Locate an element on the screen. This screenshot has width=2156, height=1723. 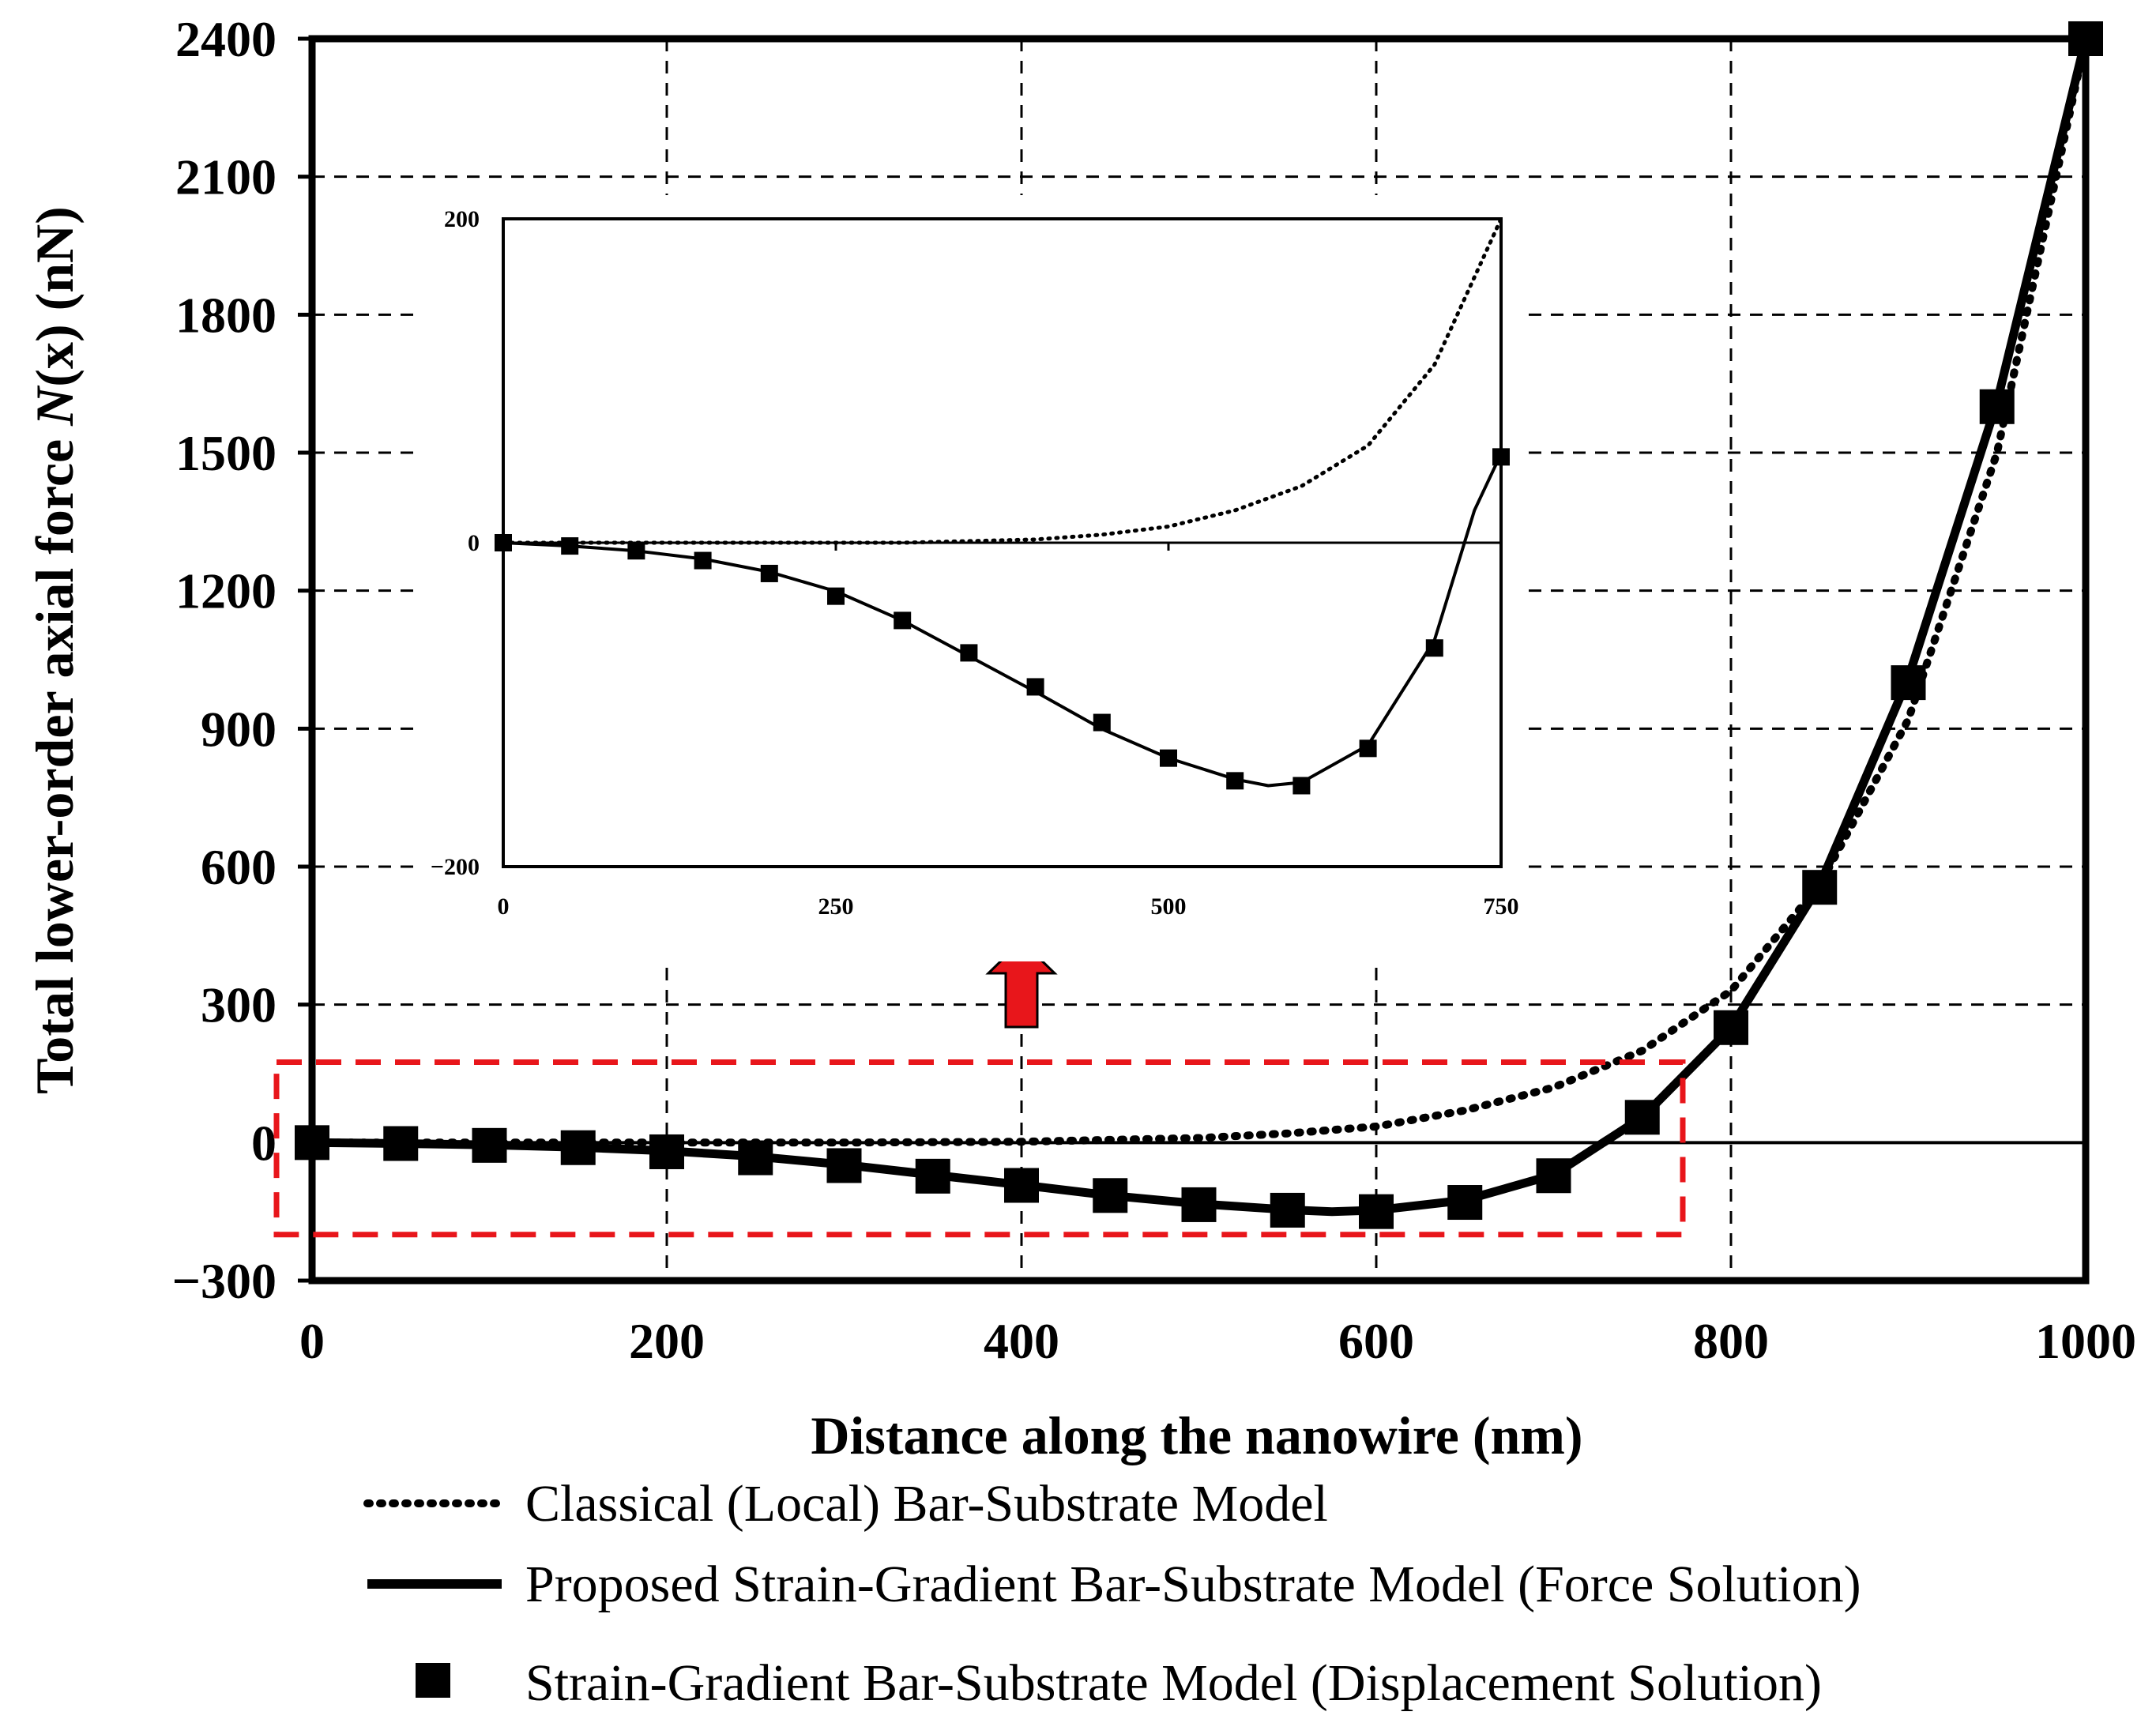
y-axis-title-paren: (x) is located at coordinates (55, 355).